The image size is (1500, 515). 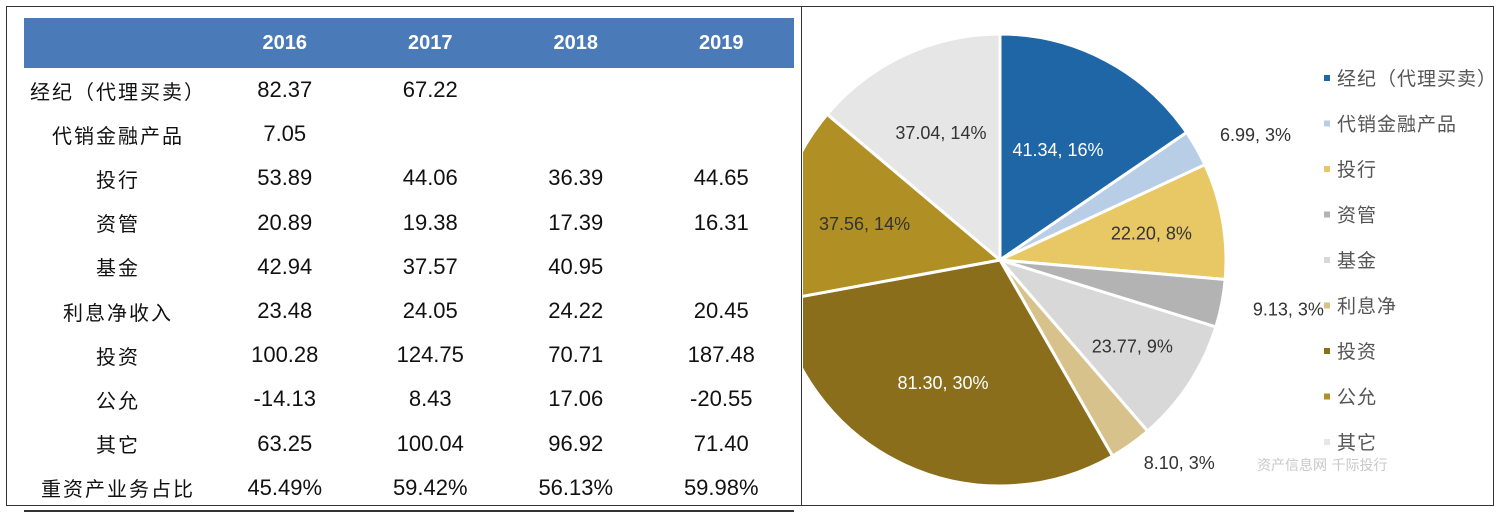 What do you see at coordinates (284, 399) in the screenshot?
I see `table-cell: -14.13` at bounding box center [284, 399].